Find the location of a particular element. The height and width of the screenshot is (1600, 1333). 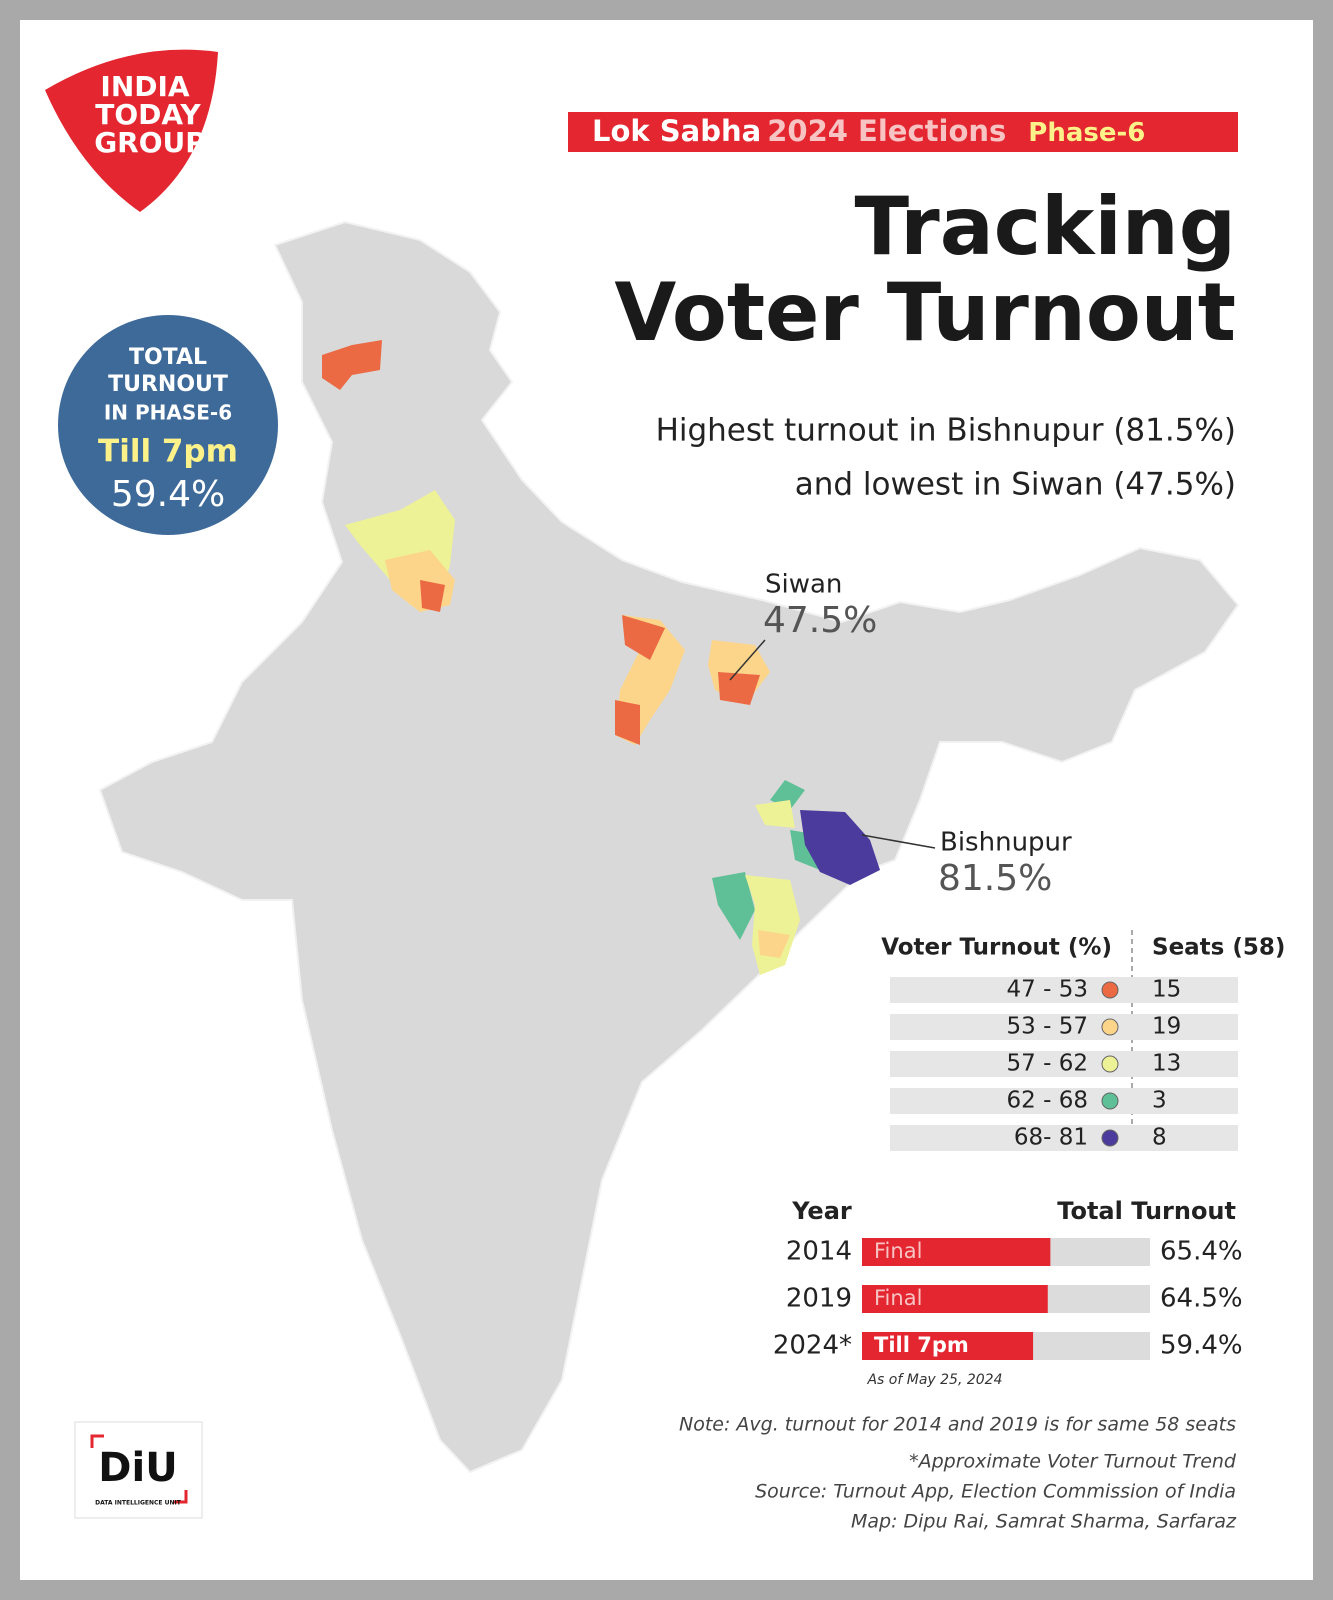

logo-shield is located at coordinates (131, 131).